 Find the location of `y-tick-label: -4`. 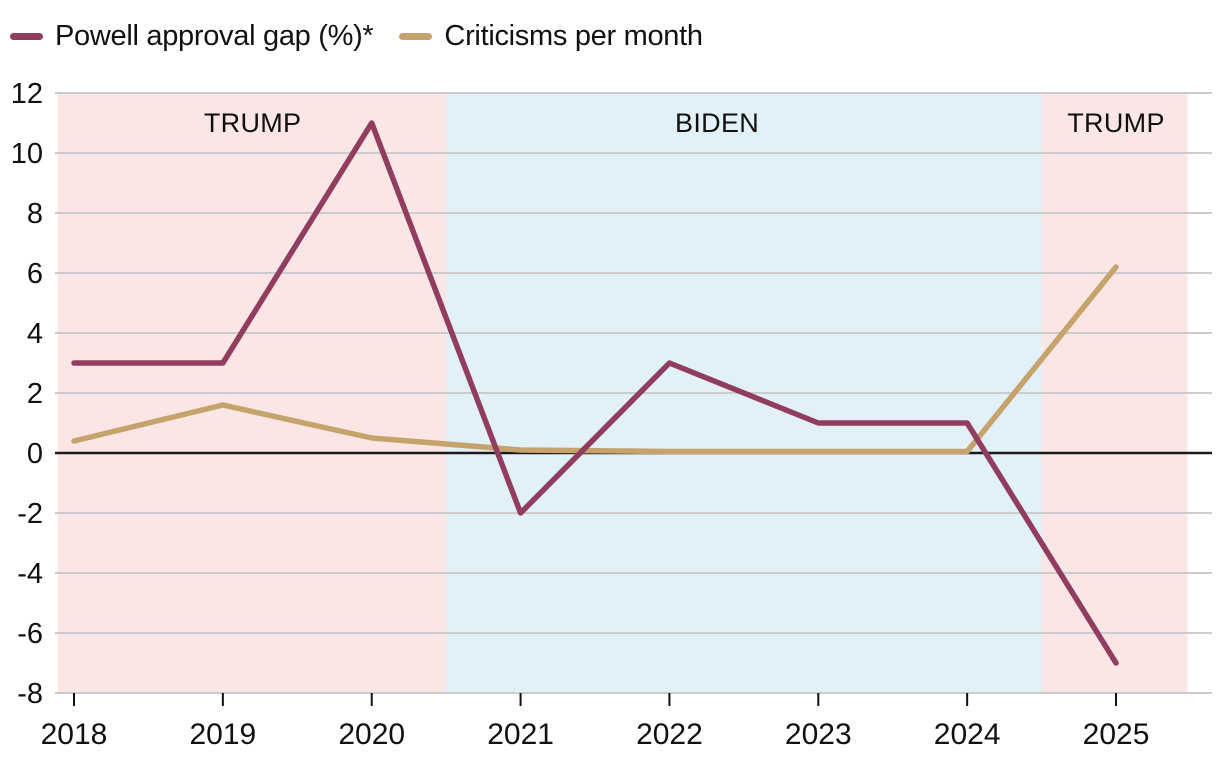

y-tick-label: -4 is located at coordinates (30, 574).